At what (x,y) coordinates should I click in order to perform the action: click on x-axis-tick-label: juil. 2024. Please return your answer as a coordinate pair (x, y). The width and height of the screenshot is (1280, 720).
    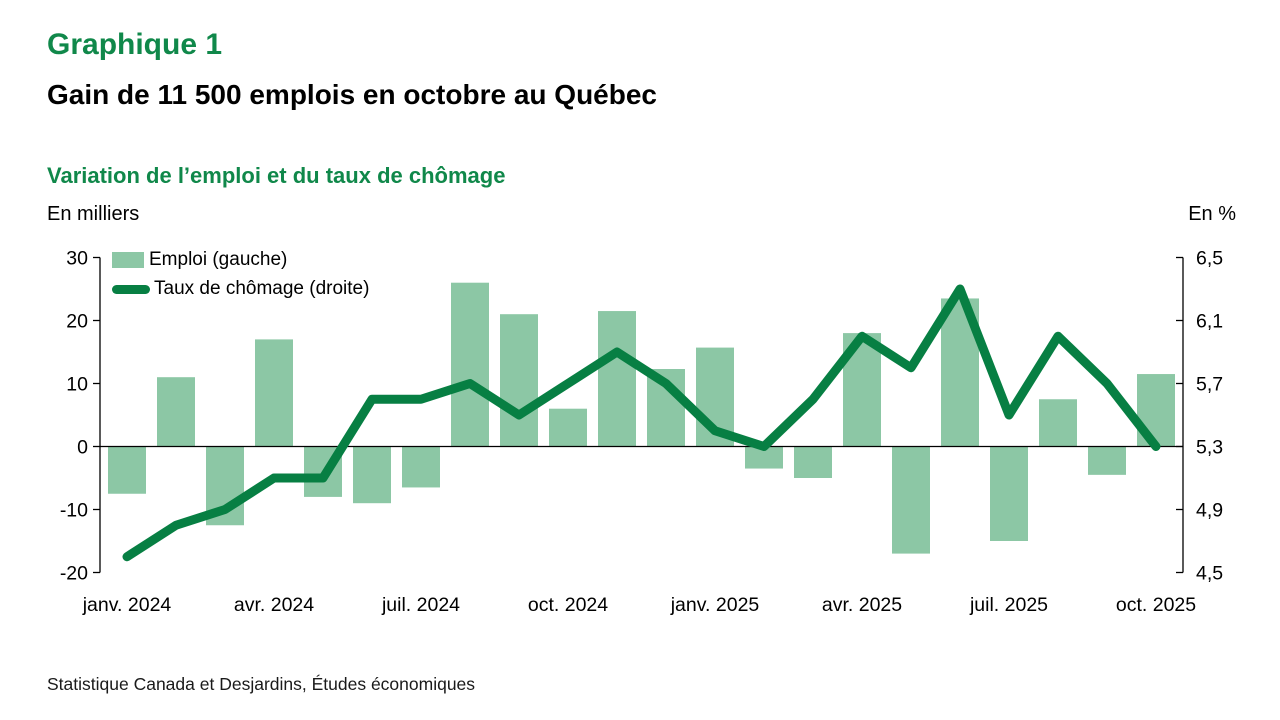
    Looking at the image, I should click on (420, 605).